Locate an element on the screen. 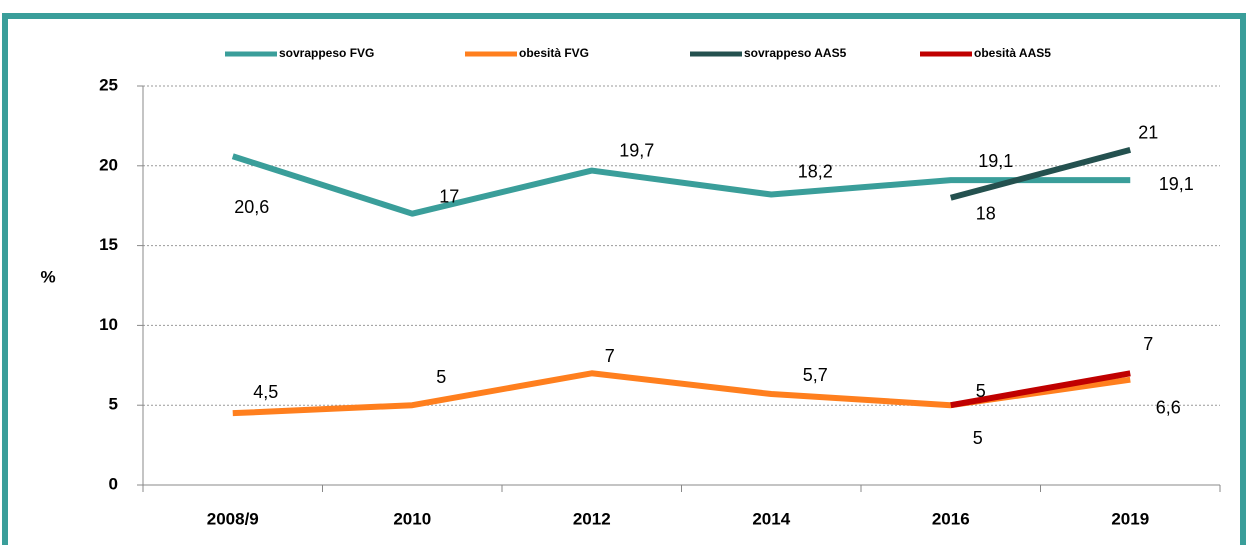  y-tick-label: 0 is located at coordinates (113, 483).